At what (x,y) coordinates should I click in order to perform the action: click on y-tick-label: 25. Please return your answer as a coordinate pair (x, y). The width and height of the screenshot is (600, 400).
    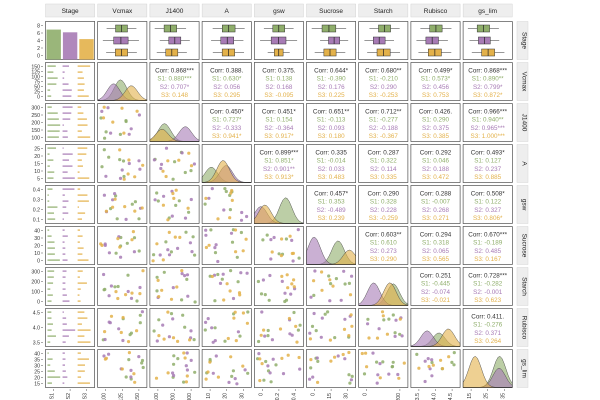
    Looking at the image, I should click on (37, 373).